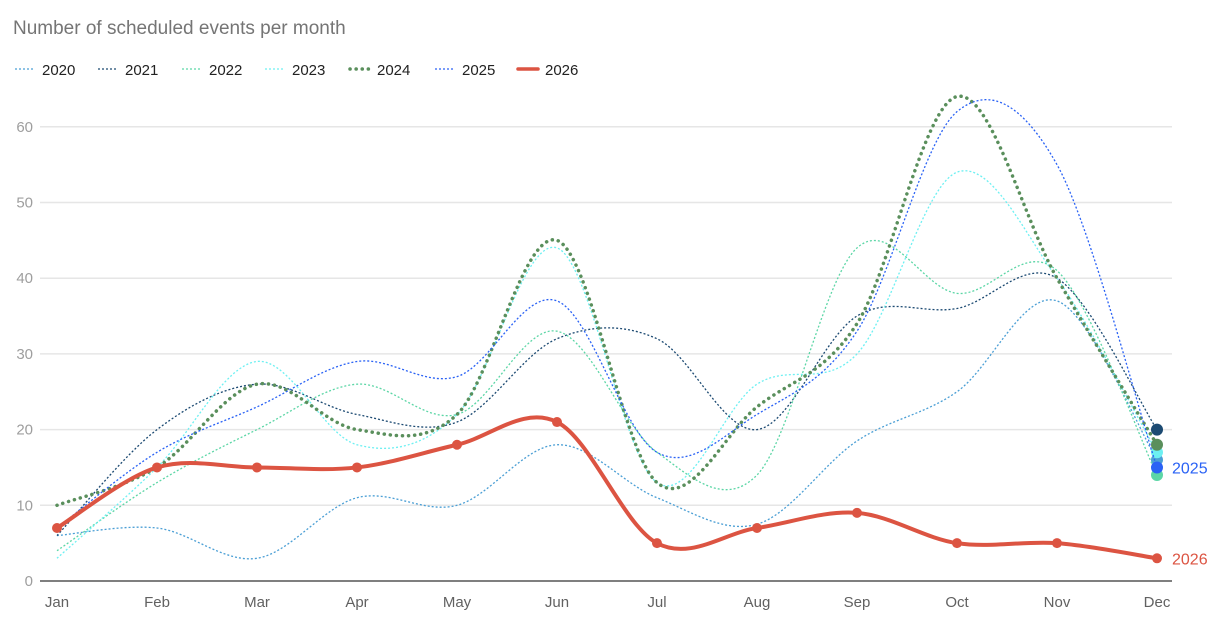  I want to click on x-tick-label: Nov, so click(1057, 602).